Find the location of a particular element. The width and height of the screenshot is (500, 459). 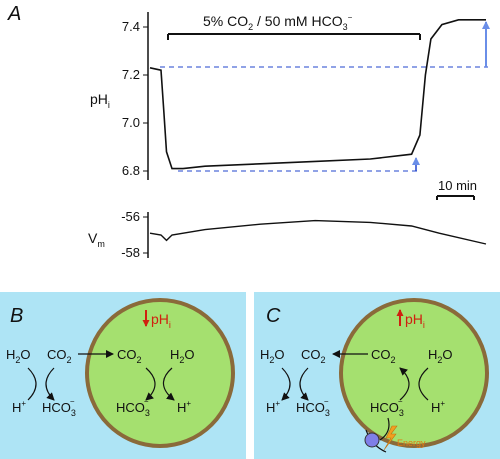

ph-up-indicator: pHi is located at coordinates (410, 319).